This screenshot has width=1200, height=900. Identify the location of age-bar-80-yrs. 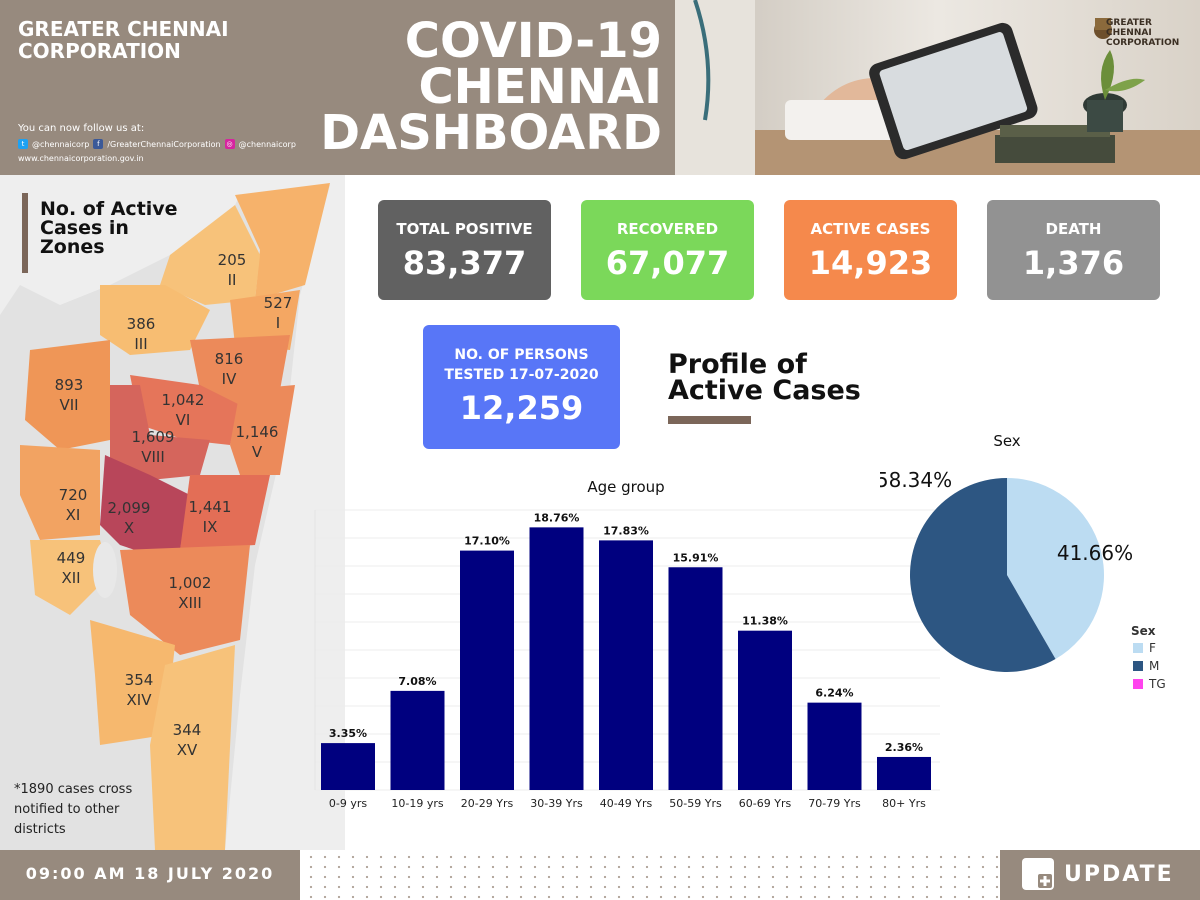
(904, 773).